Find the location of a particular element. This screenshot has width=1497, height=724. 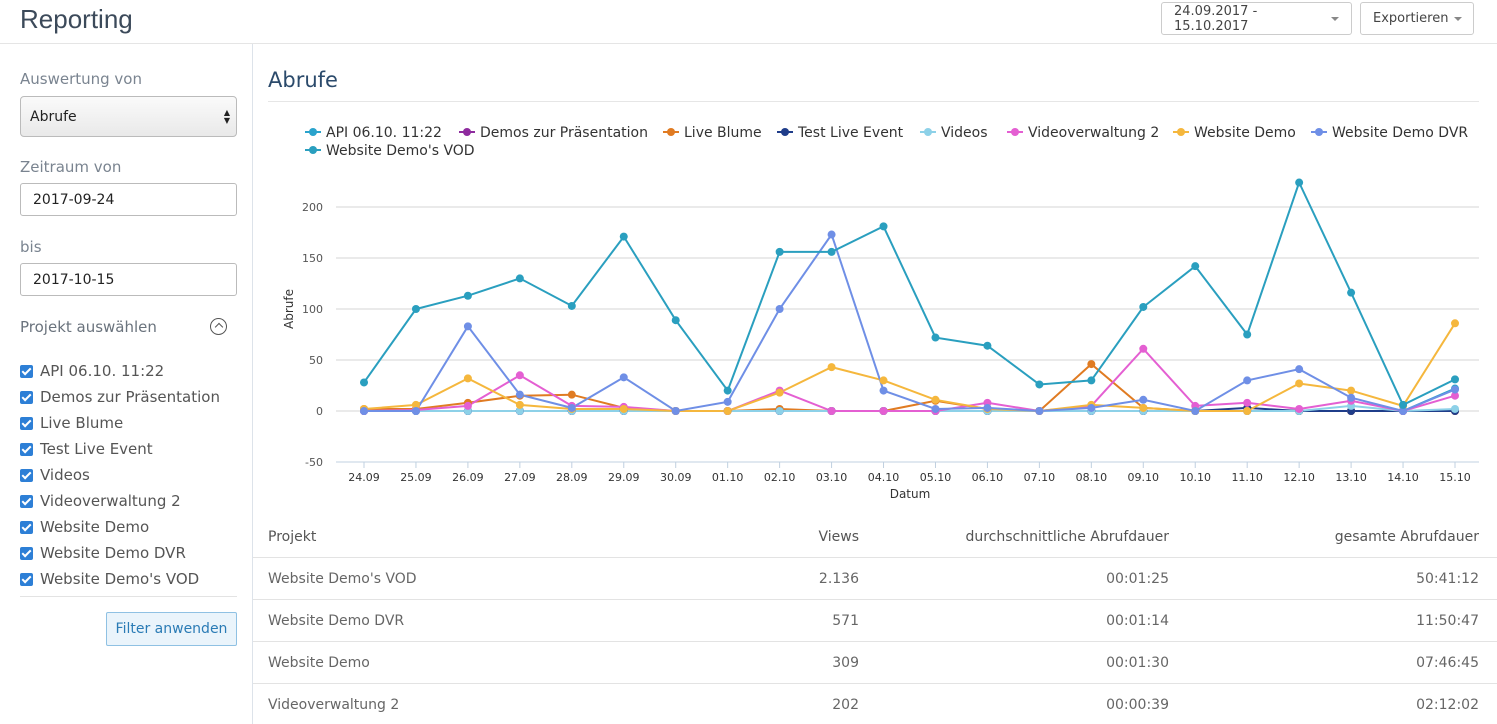

legend-item: Demos zur Präsentation is located at coordinates (564, 133).